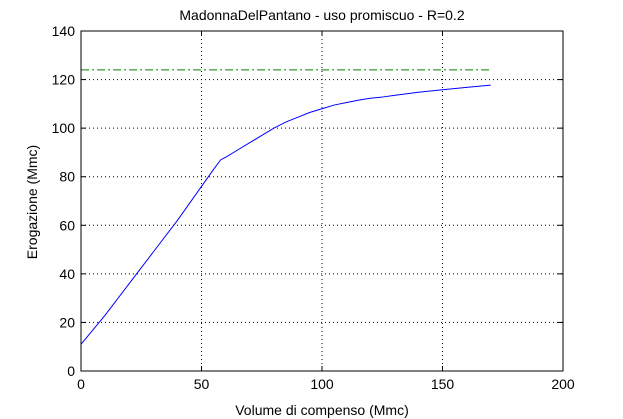 The height and width of the screenshot is (419, 623). Describe the element at coordinates (71, 371) in the screenshot. I see `y-tick-label: 0` at that location.